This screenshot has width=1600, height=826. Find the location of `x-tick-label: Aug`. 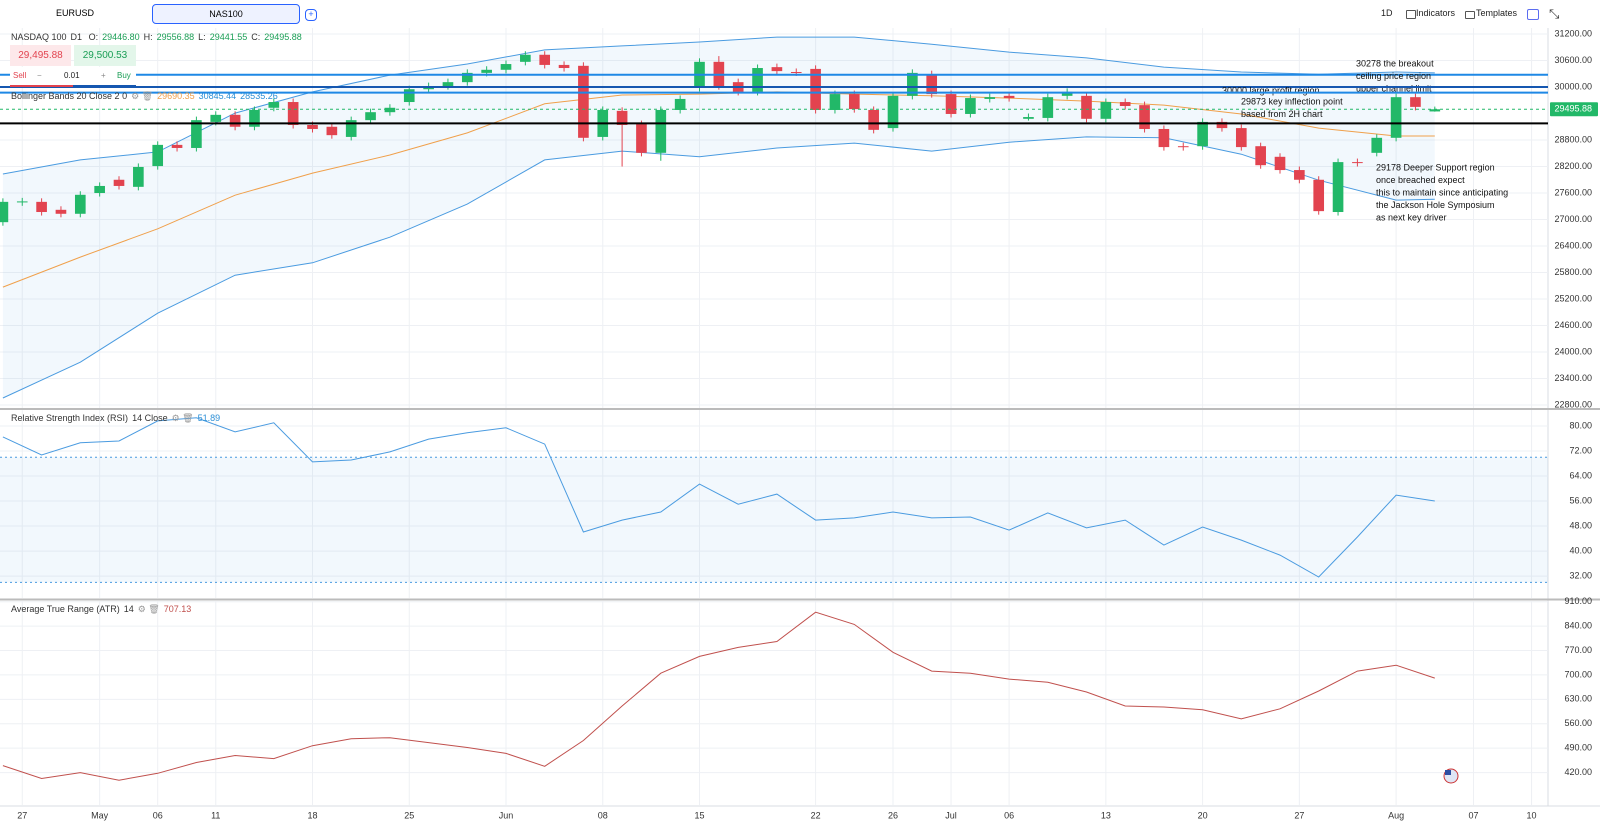

x-tick-label: Aug is located at coordinates (1396, 815).